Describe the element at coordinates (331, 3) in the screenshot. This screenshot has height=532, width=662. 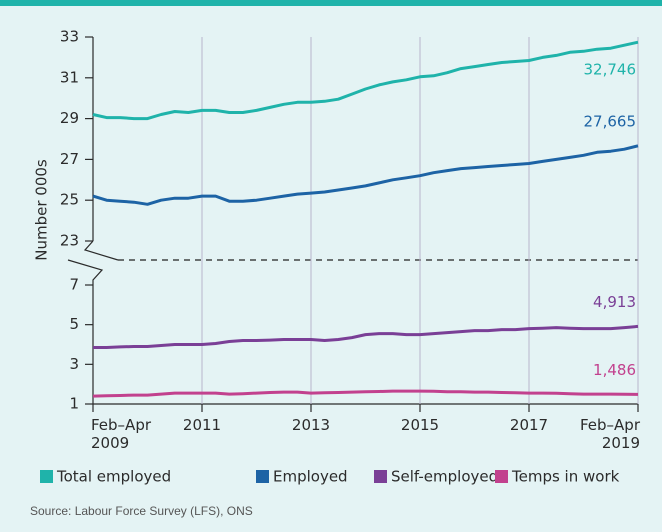
I see `top-bar` at that location.